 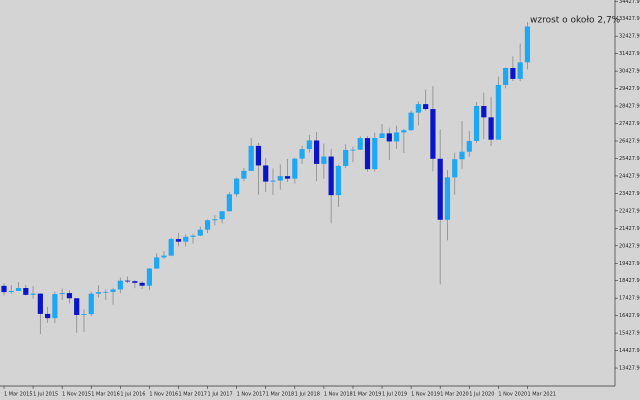 I want to click on y-tick-label: 27427.90, so click(x=629, y=124).